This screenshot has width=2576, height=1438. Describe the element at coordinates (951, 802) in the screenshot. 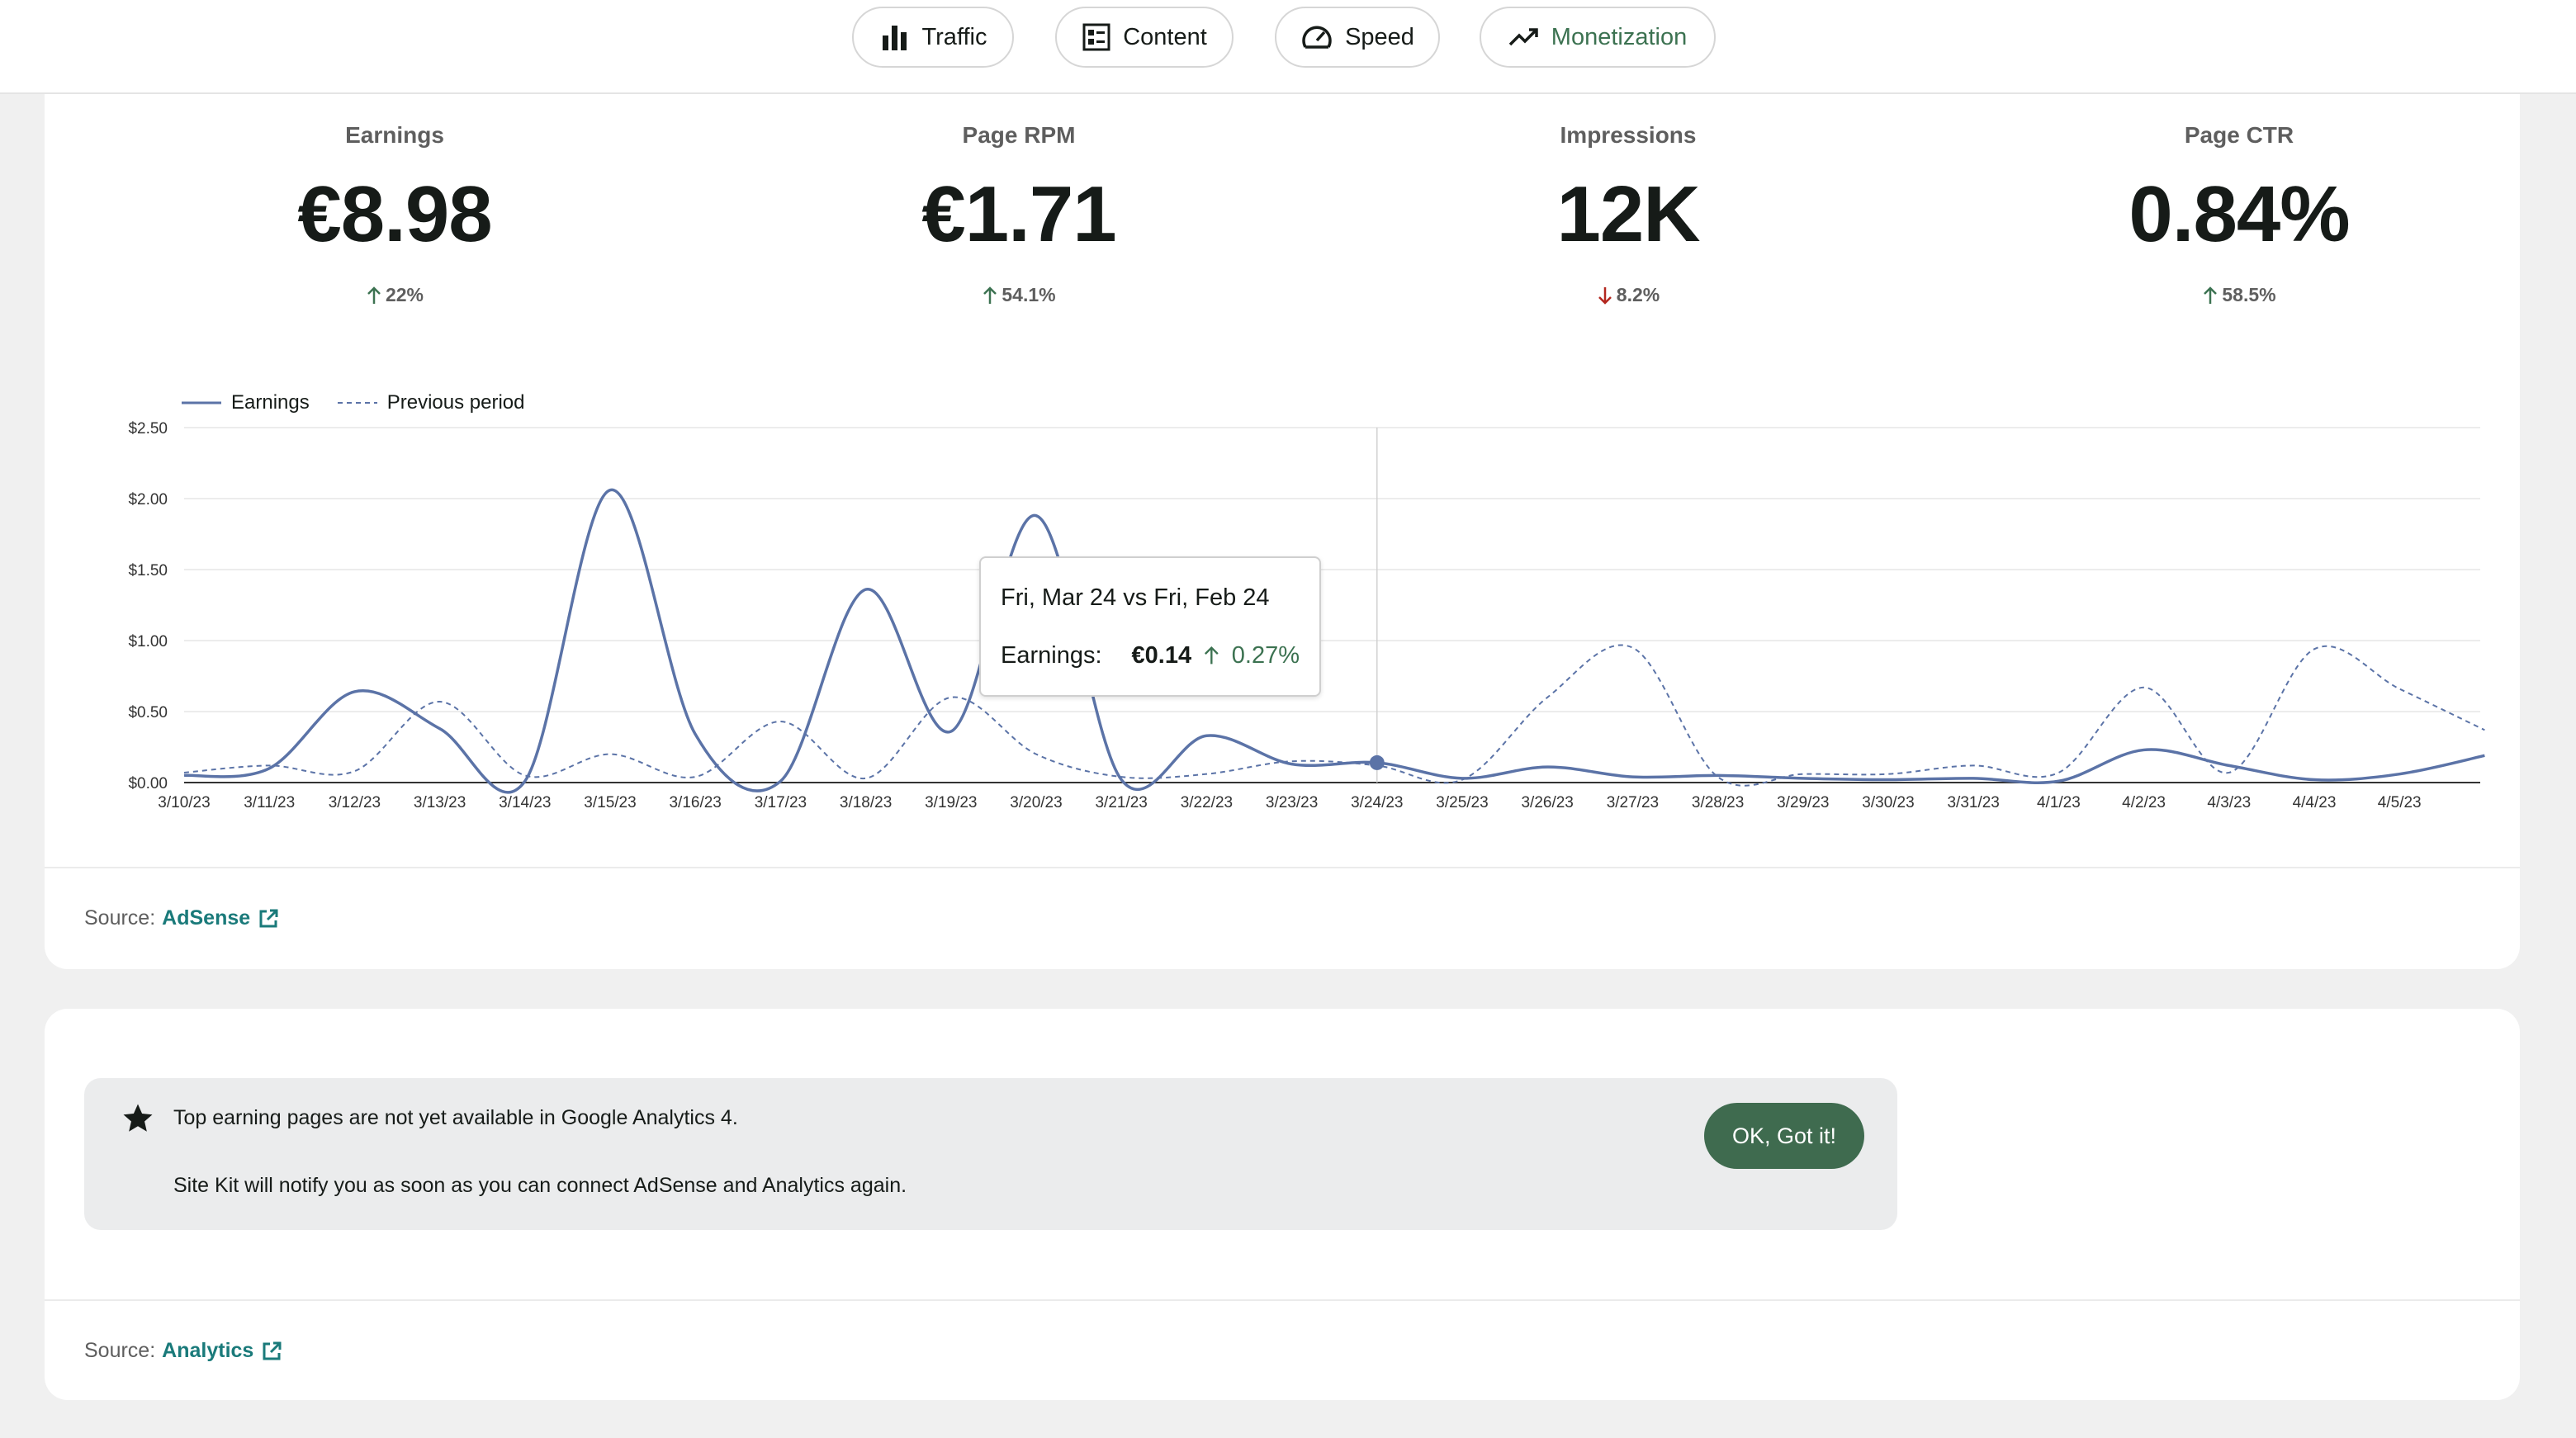

I see `x-tick-label: 3/19/23` at that location.